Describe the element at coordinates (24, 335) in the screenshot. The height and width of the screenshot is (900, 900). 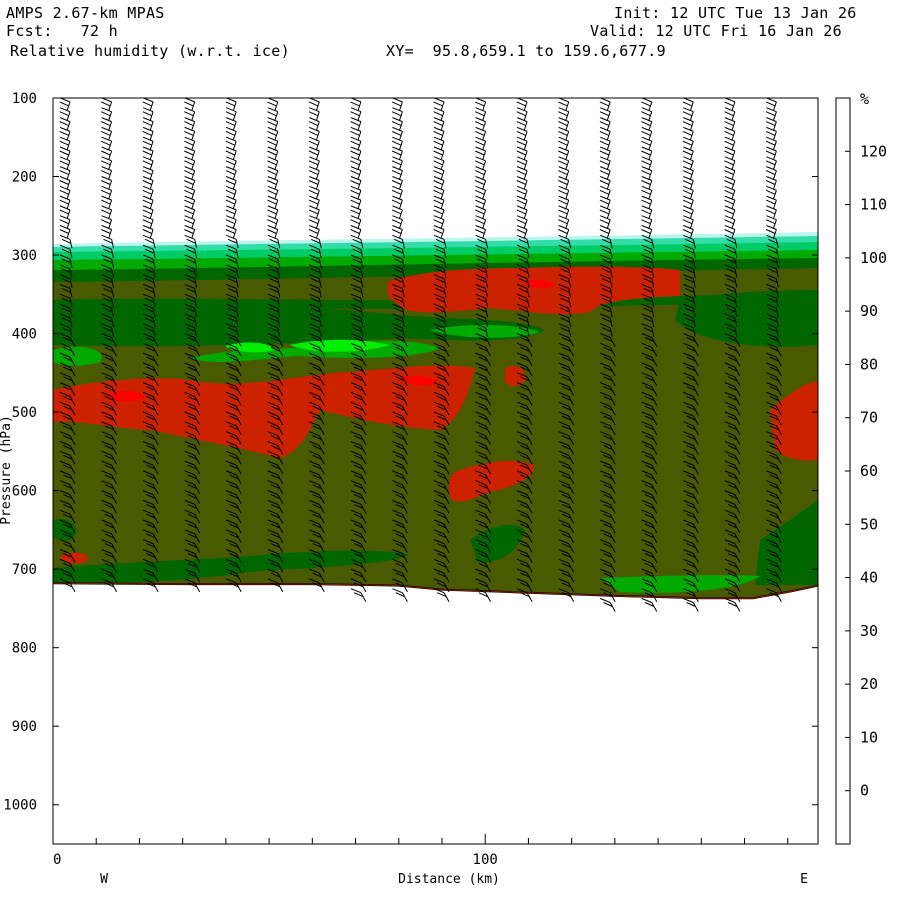
I see `y-tick-label: 400` at that location.